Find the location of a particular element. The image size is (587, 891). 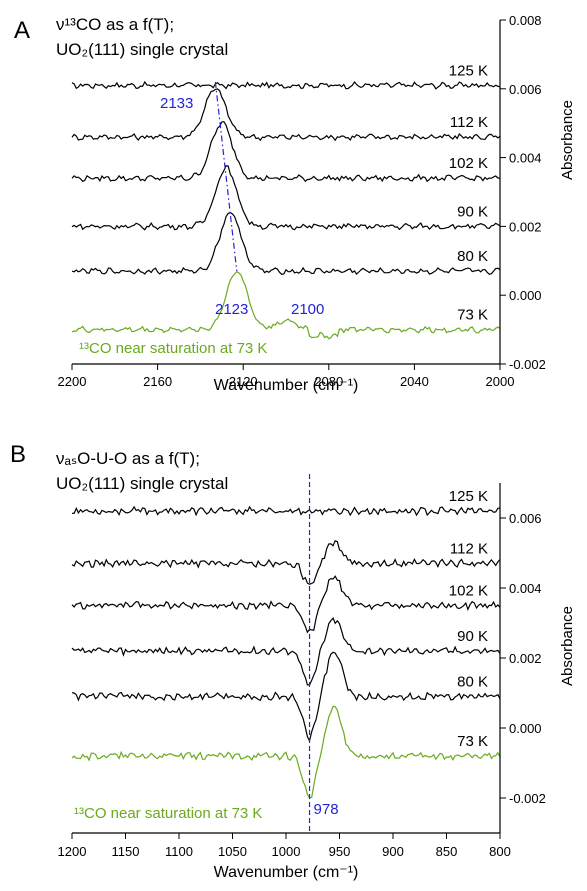

panel-b-series-label: 112 K is located at coordinates (469, 549).